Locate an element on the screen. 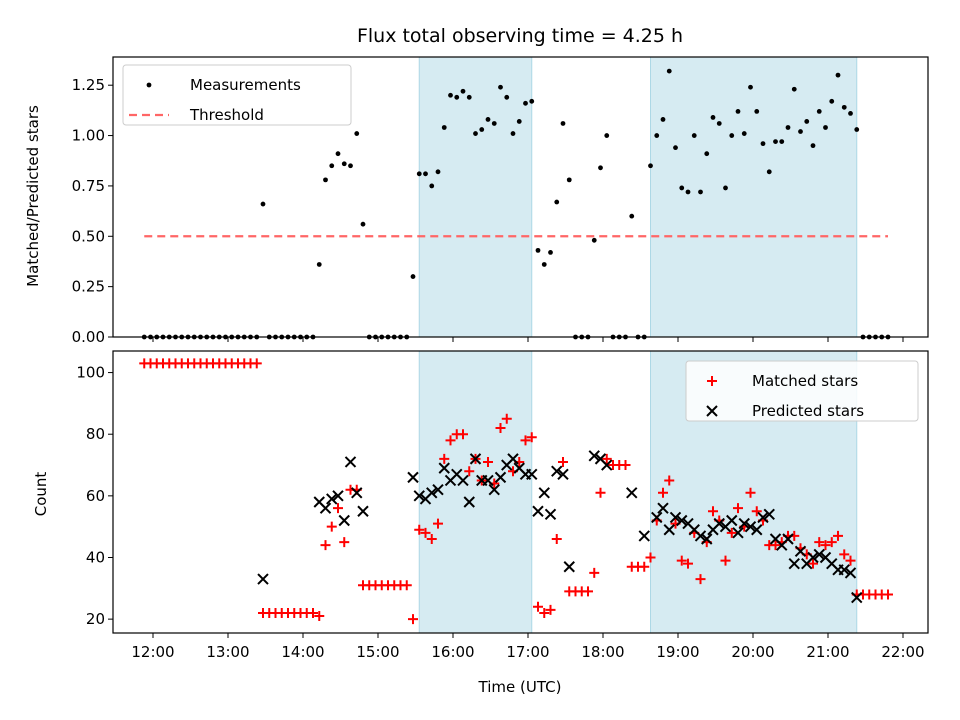  legend-entry-label: Measurements is located at coordinates (245, 85).